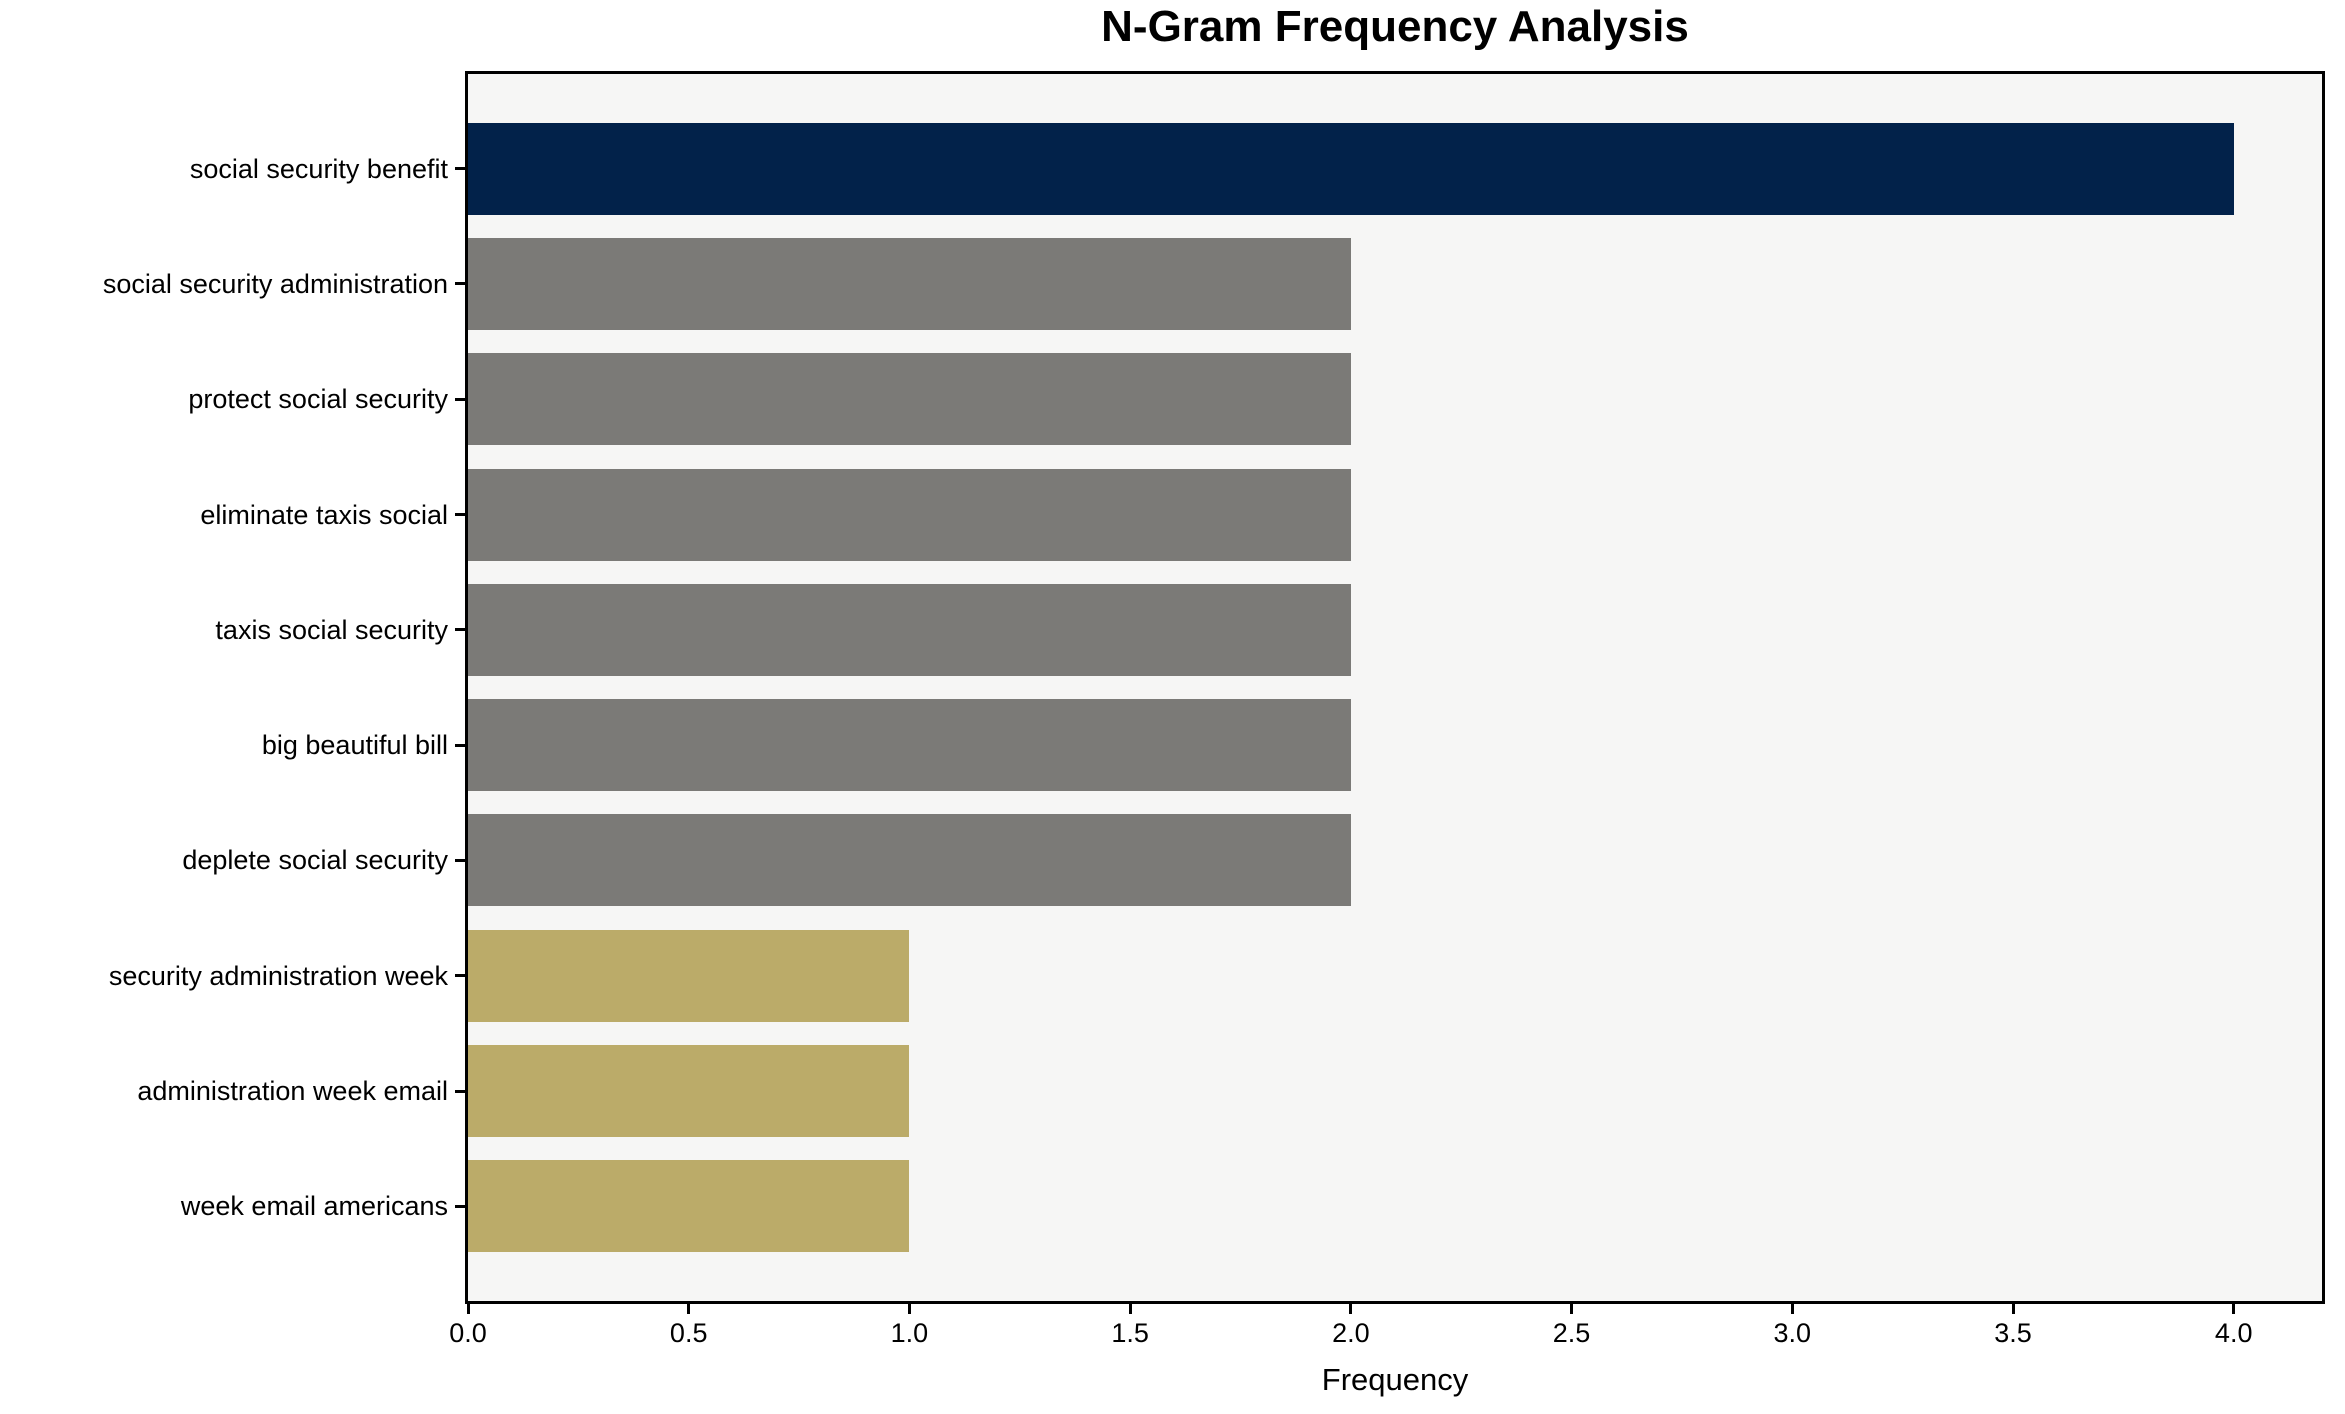 The width and height of the screenshot is (2345, 1414). What do you see at coordinates (318, 168) in the screenshot?
I see `y-tick-label: social security benefit` at bounding box center [318, 168].